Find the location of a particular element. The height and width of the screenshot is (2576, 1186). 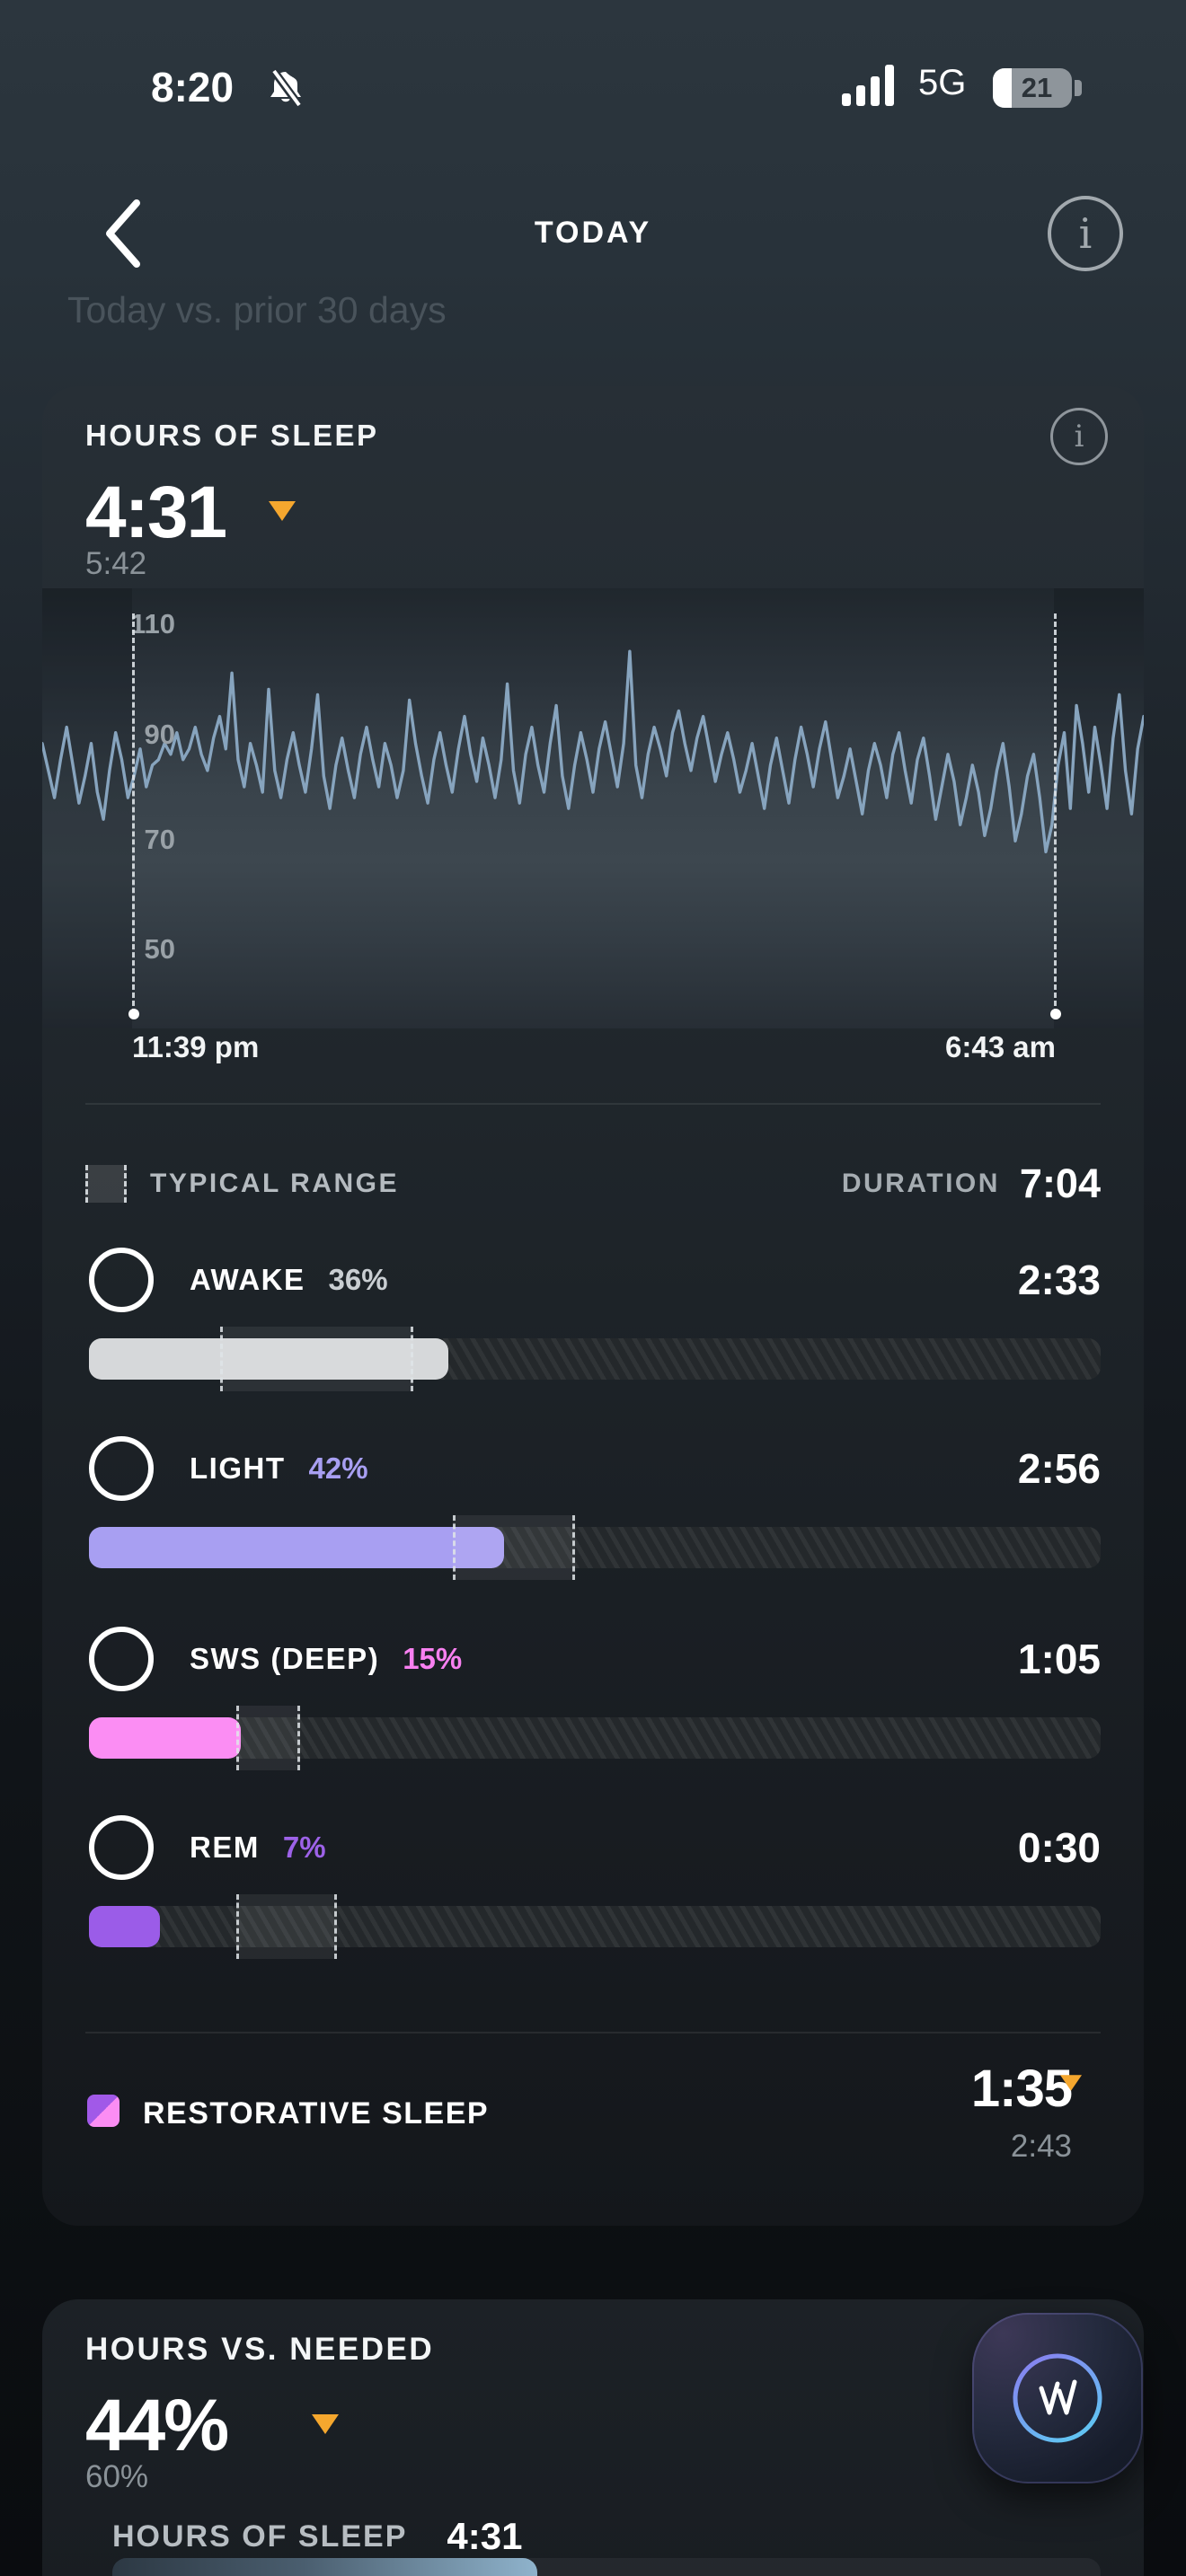

notifications-off-icon is located at coordinates (286, 87).